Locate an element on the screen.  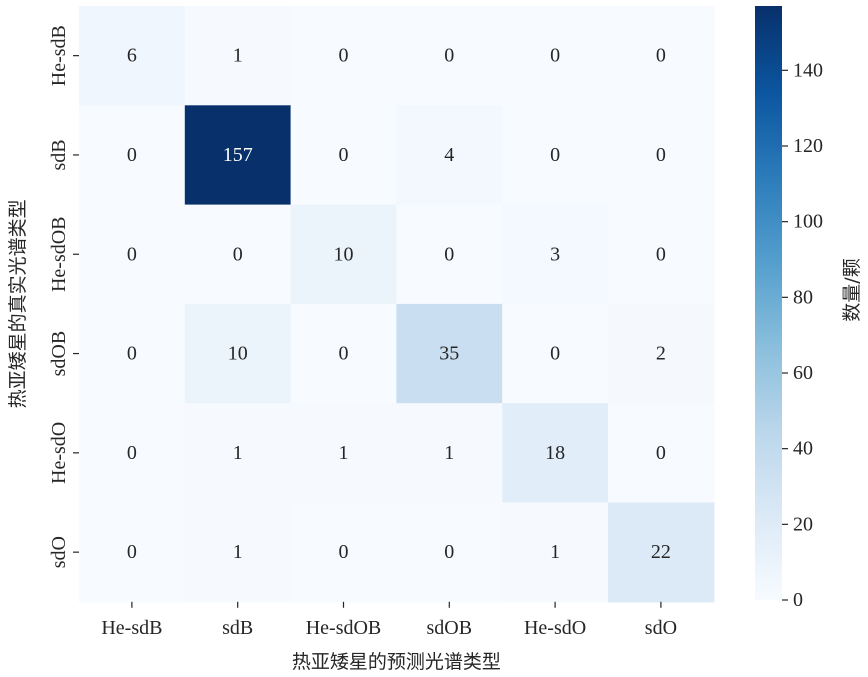
x-tick-label: He-sdOB is located at coordinates (344, 628).